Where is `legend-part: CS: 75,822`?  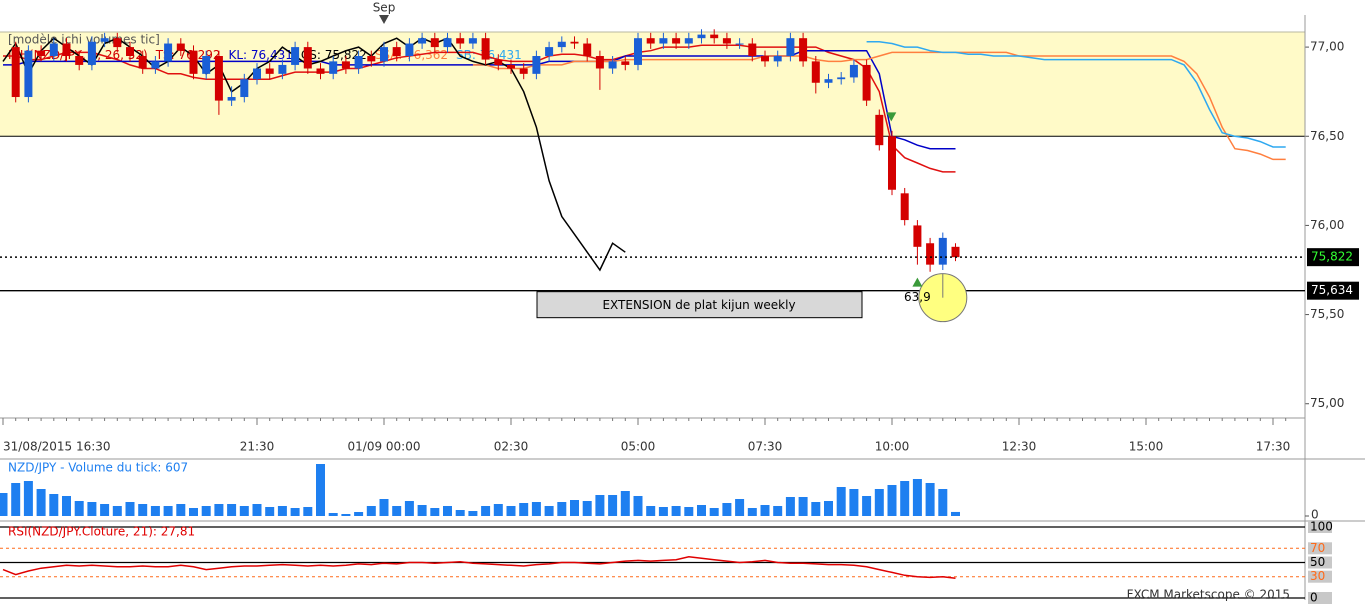 legend-part: CS: 75,822 is located at coordinates (334, 55).